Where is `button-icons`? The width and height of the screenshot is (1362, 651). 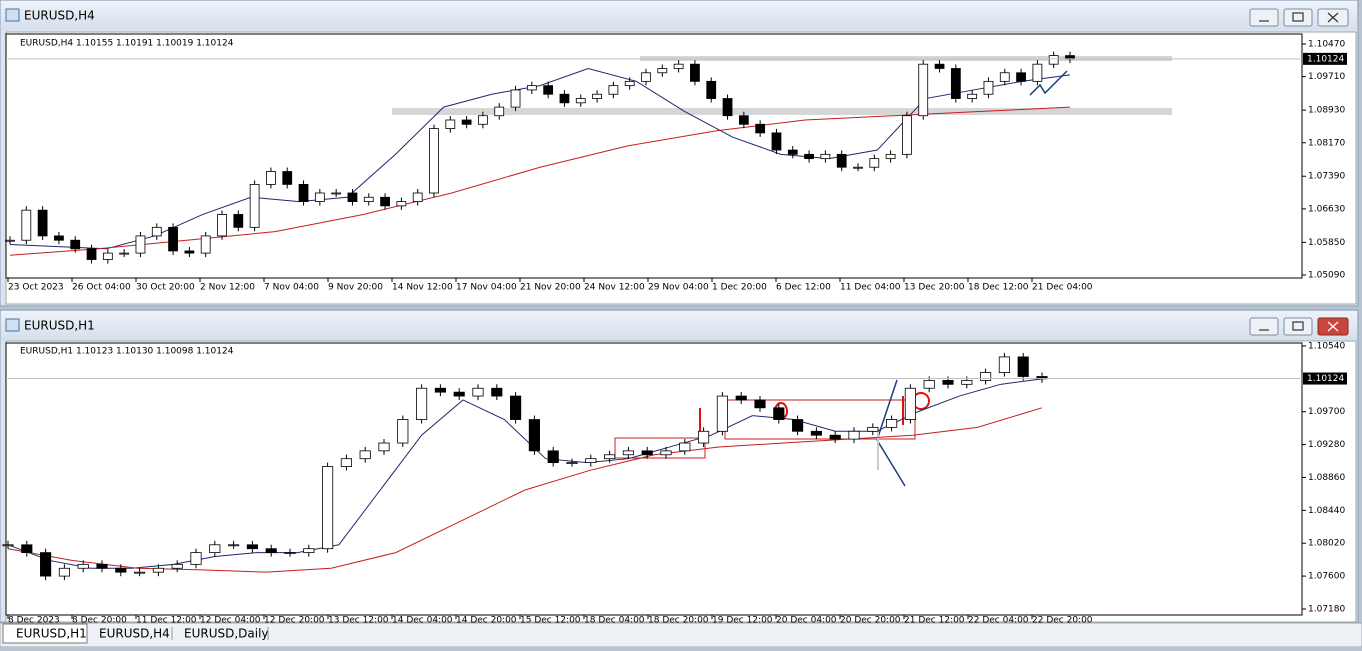
button-icons is located at coordinates (1299, 172).